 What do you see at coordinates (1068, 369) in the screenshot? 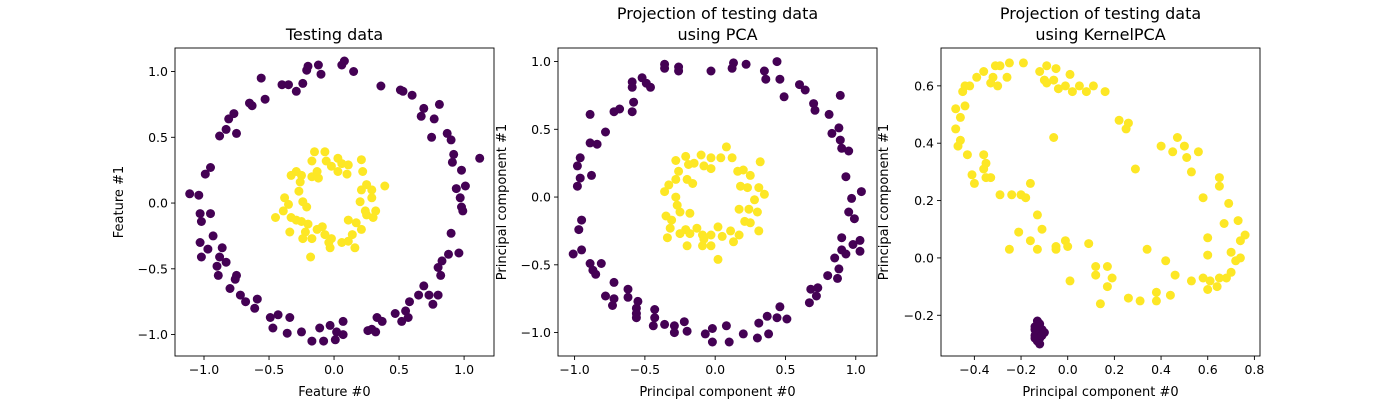
I see `x-tick-label: 0.0` at bounding box center [1068, 369].